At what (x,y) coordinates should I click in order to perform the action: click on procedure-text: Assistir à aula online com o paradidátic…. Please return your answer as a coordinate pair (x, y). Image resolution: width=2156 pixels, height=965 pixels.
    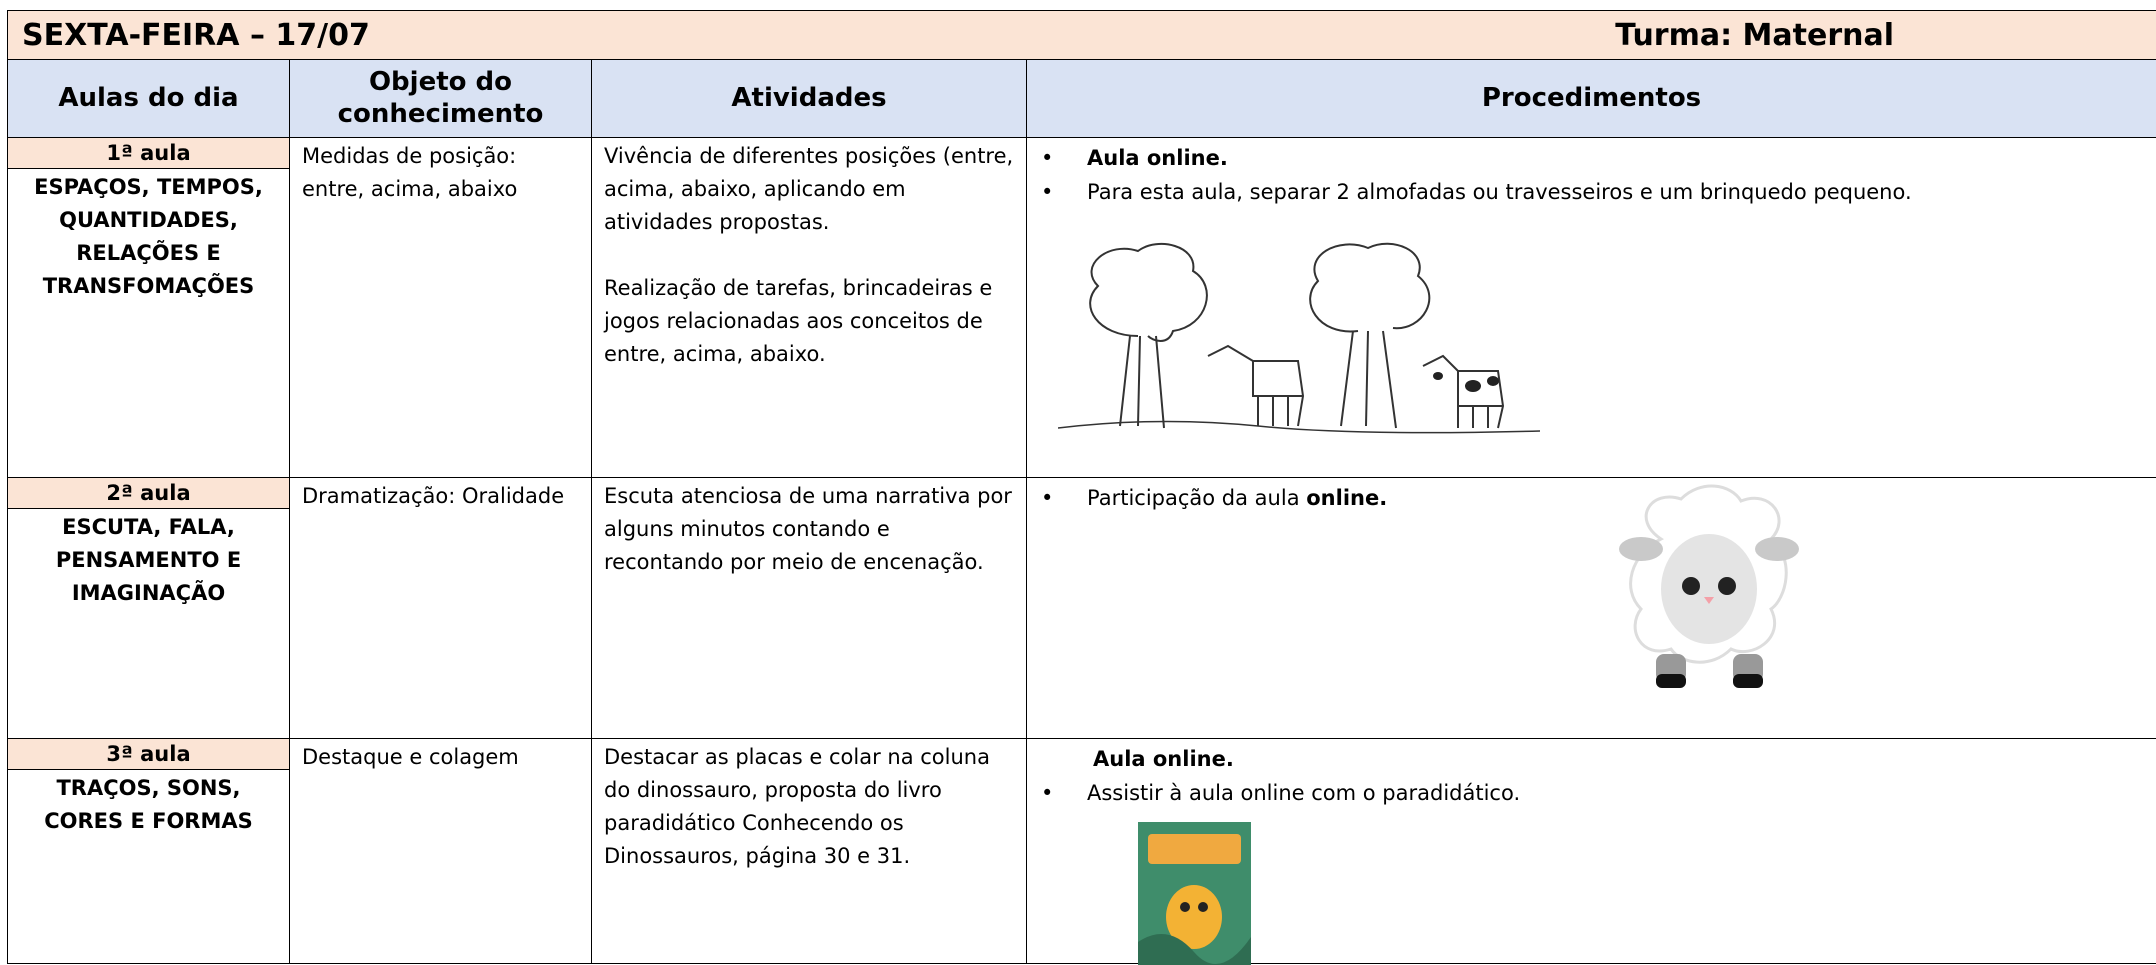
    Looking at the image, I should click on (1304, 793).